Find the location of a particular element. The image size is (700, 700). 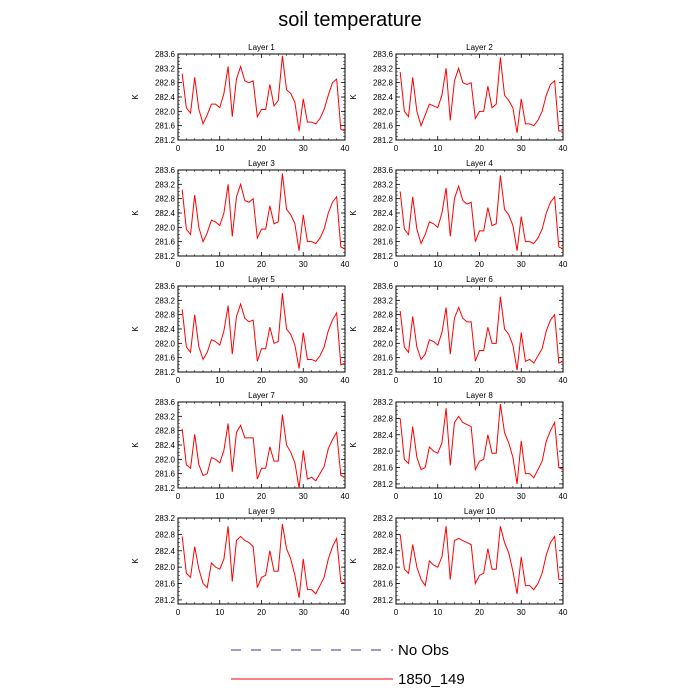

figure-title: soil temperature is located at coordinates (350, 20).